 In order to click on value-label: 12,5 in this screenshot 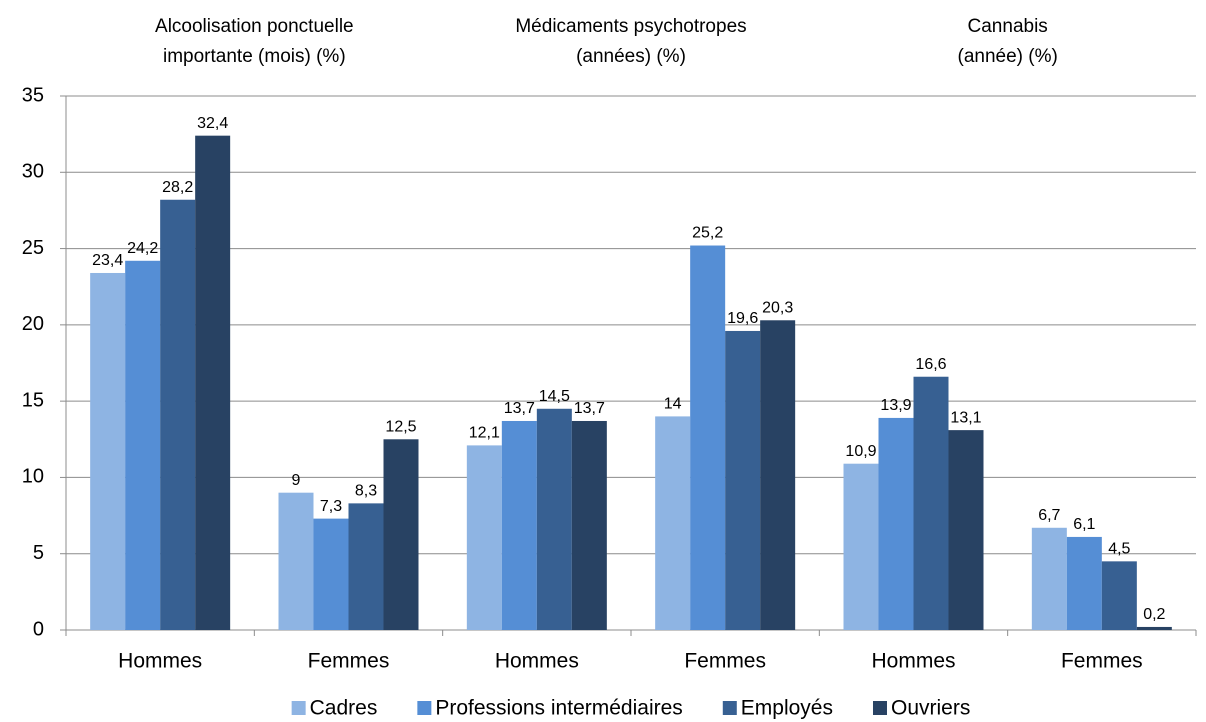, I will do `click(400, 427)`.